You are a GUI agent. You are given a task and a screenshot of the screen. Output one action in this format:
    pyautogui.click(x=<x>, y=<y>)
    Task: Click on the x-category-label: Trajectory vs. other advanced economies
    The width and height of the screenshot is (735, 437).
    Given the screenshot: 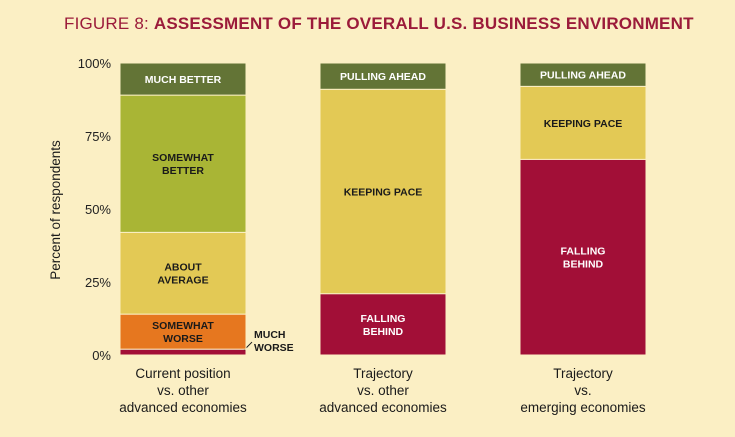 What is the action you would take?
    pyautogui.click(x=383, y=390)
    